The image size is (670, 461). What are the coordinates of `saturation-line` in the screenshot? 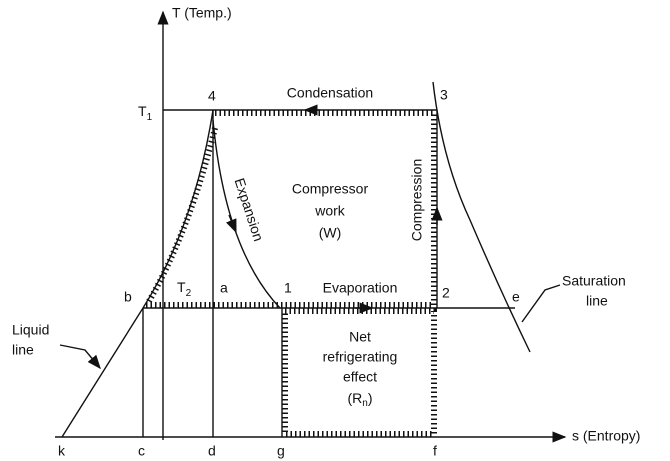 It's located at (481, 217).